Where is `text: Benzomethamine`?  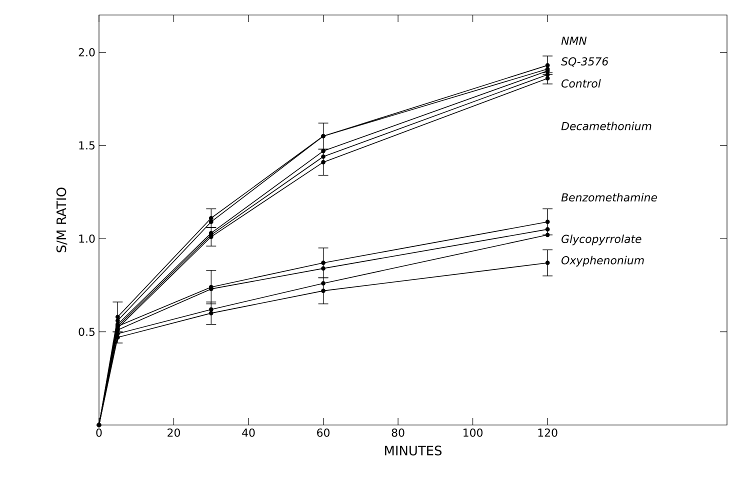
text: Benzomethamine is located at coordinates (609, 197).